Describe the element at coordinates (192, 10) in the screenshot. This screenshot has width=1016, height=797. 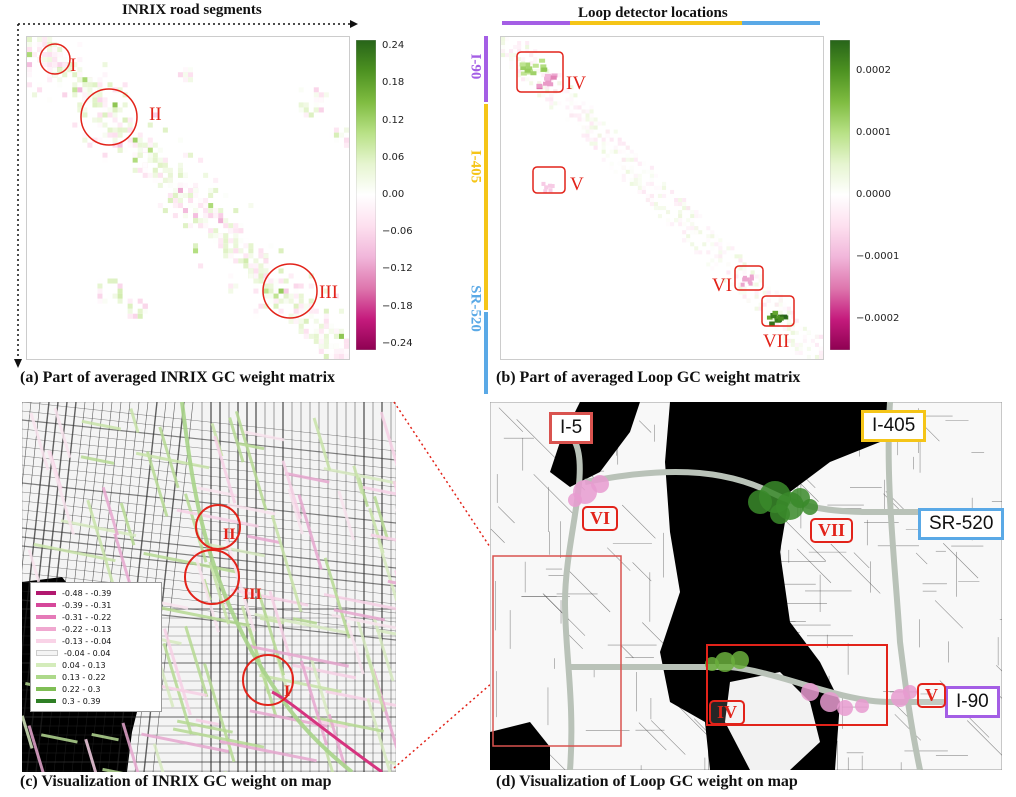
I see `panel-a-title: INRIX road segments` at that location.